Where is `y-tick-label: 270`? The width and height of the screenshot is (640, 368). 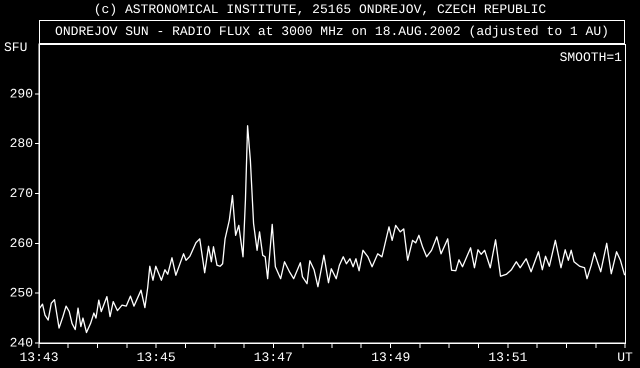 y-tick-label: 270 is located at coordinates (21, 193).